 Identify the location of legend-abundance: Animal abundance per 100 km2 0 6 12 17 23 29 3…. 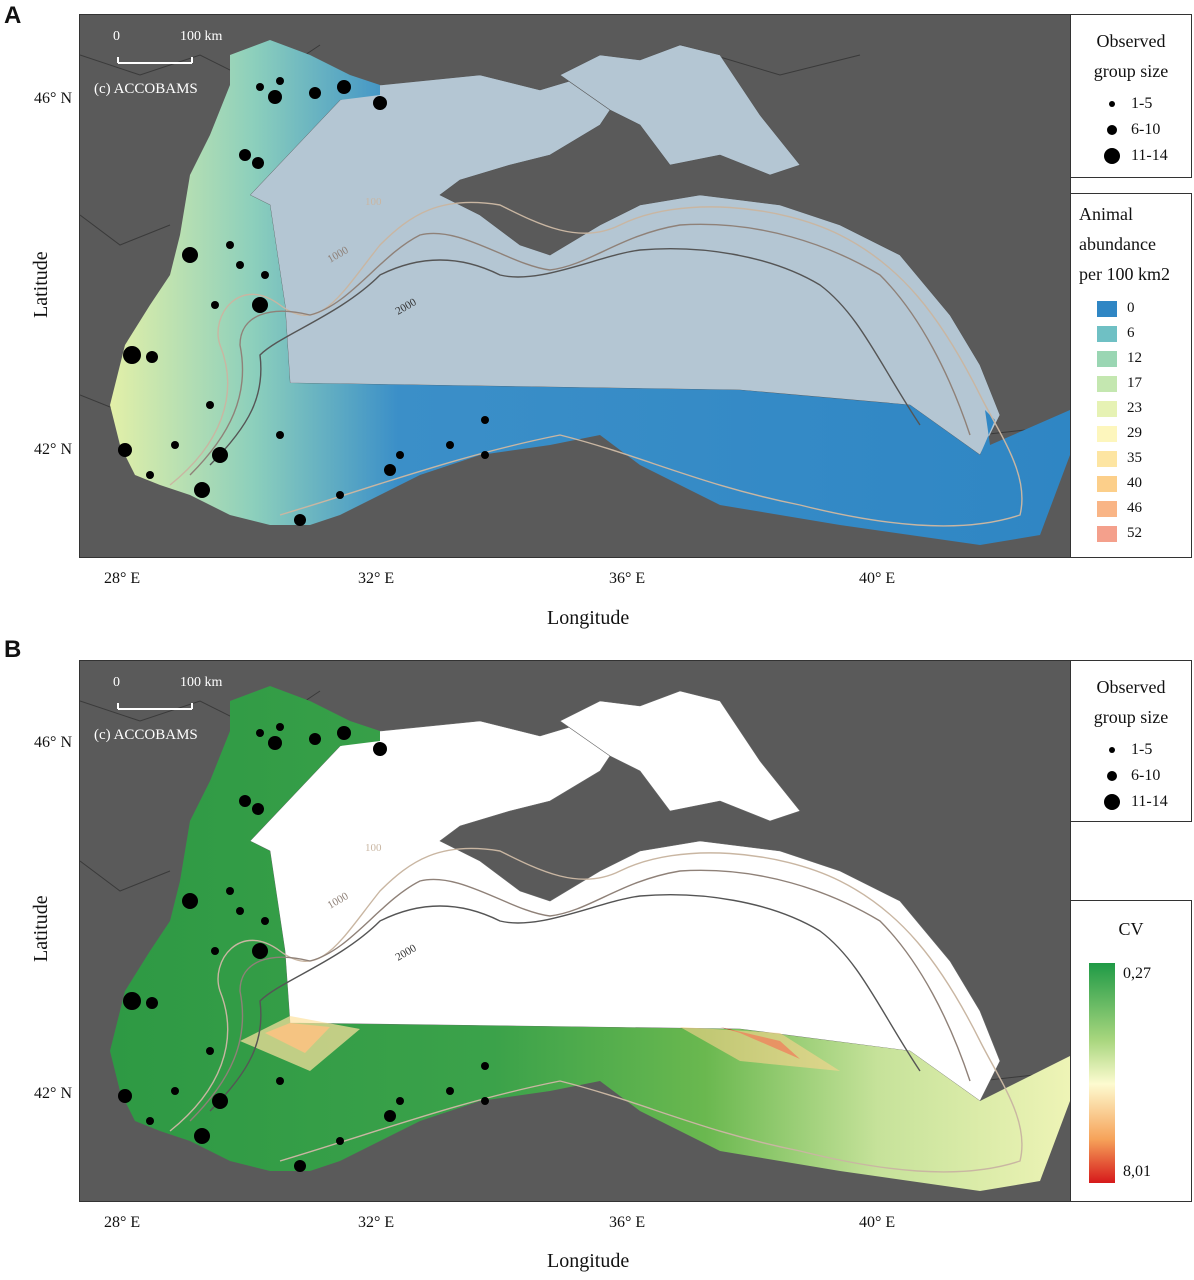
(1131, 375).